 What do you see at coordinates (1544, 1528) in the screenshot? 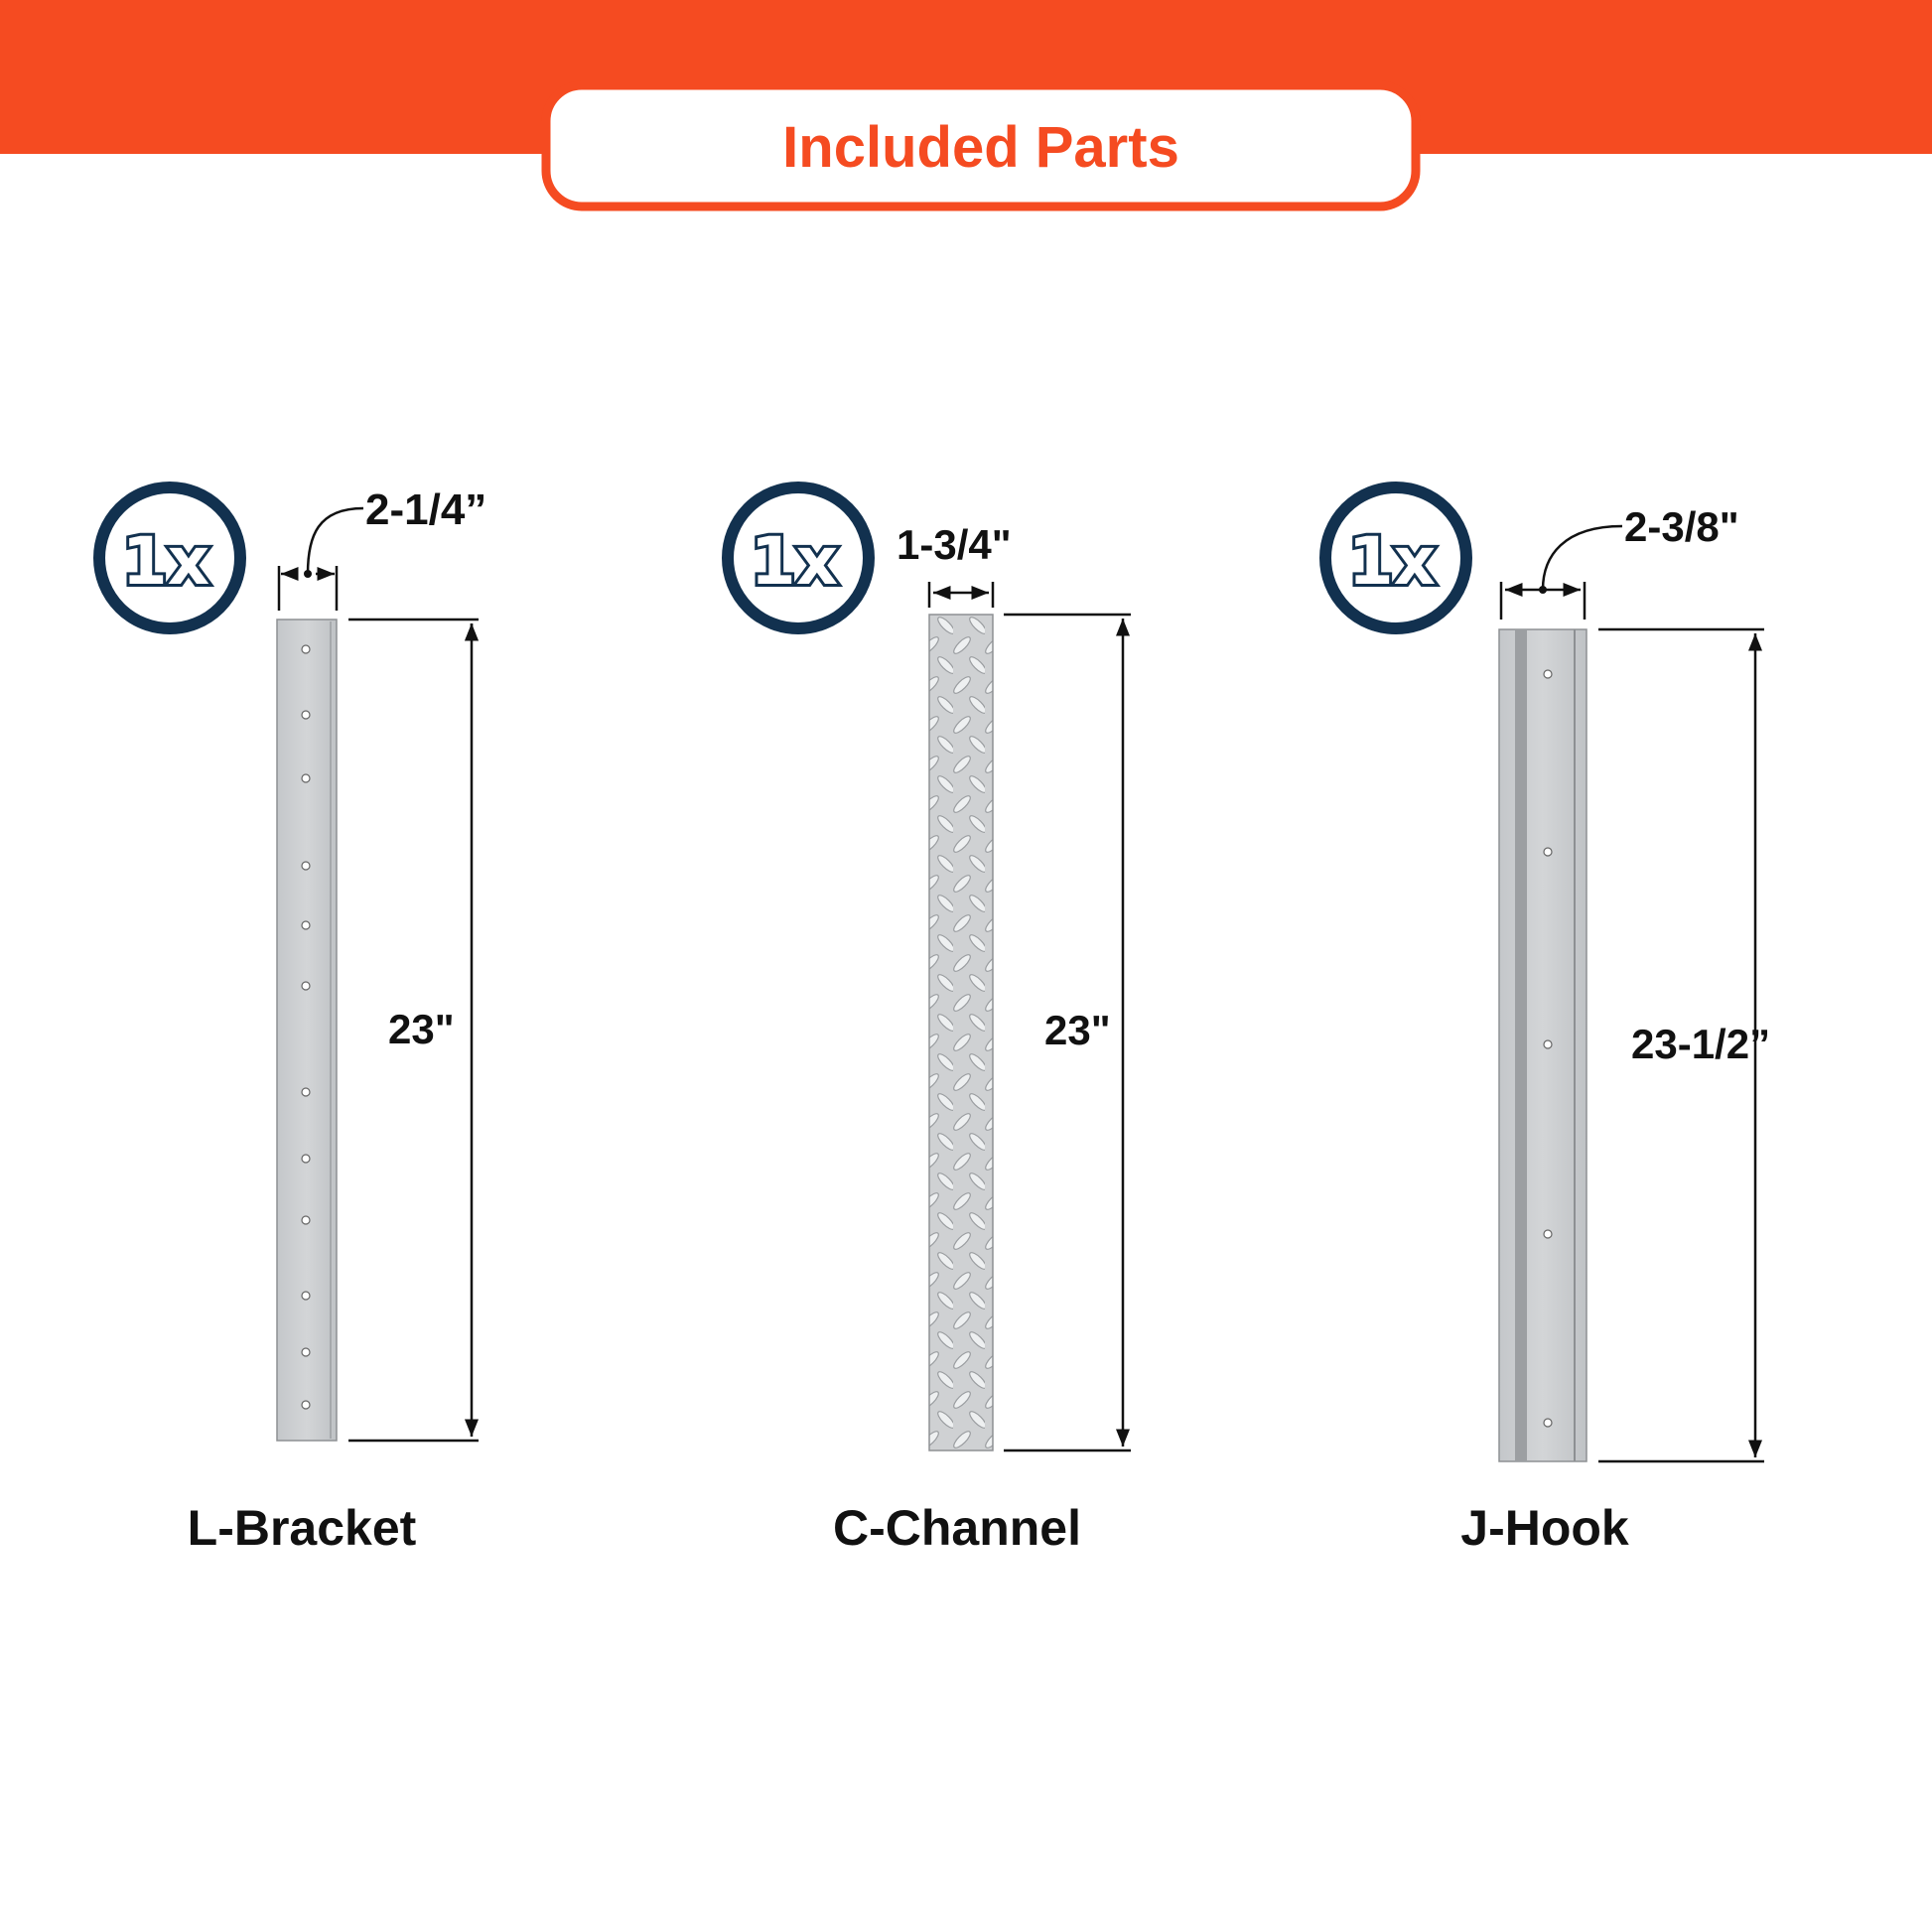
I see `part-name: J-Hook` at bounding box center [1544, 1528].